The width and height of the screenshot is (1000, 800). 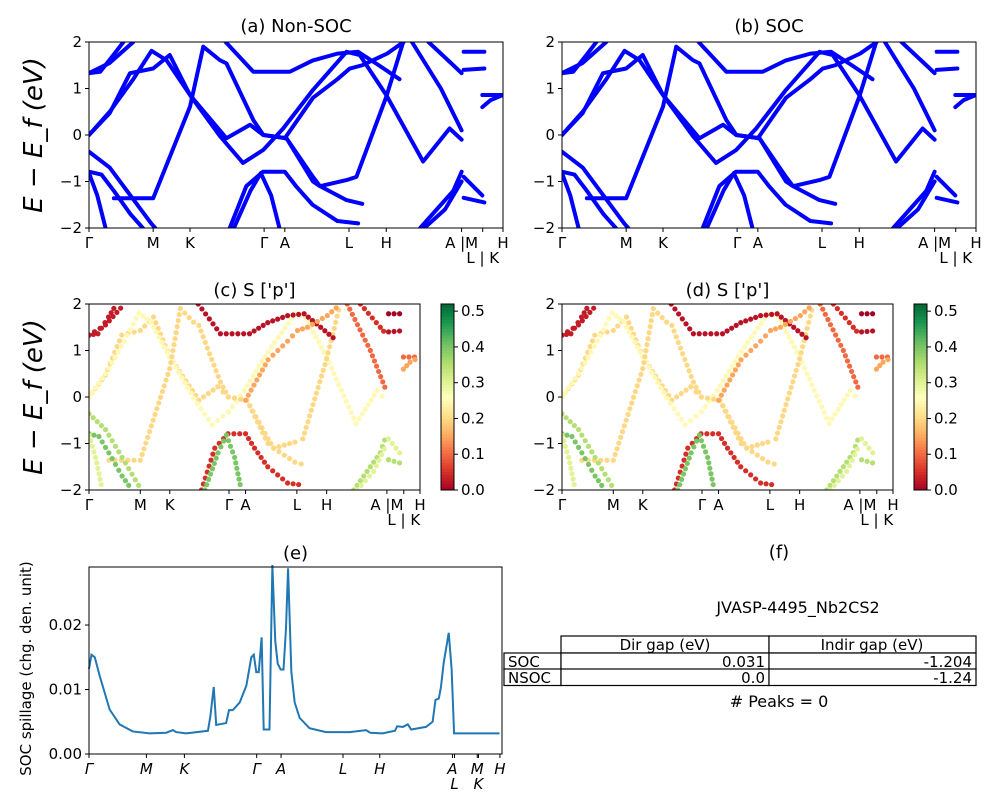 What do you see at coordinates (419, 505) in the screenshot?
I see `x-tick-label: H` at bounding box center [419, 505].